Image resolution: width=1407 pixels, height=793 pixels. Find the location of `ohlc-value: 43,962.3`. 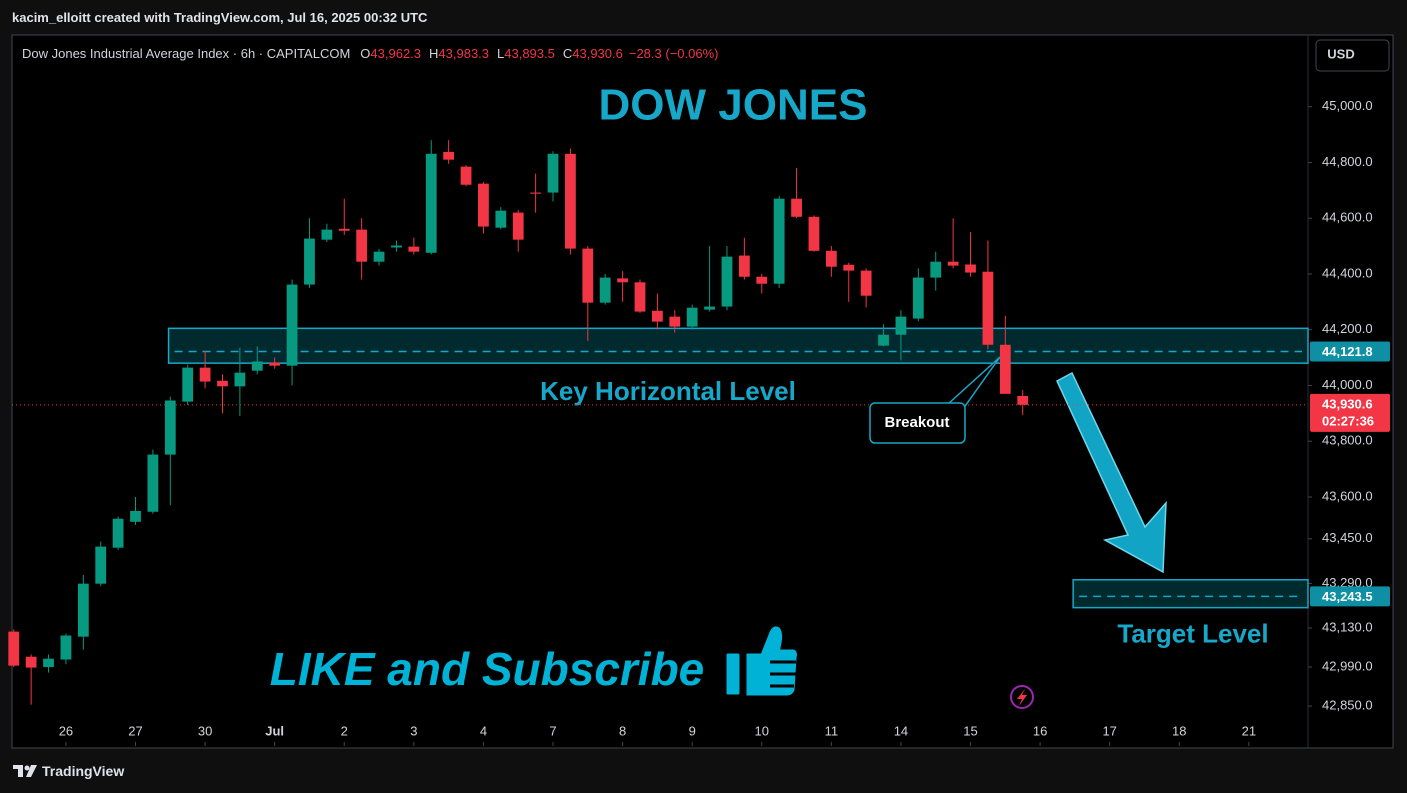

ohlc-value: 43,962.3 is located at coordinates (396, 53).